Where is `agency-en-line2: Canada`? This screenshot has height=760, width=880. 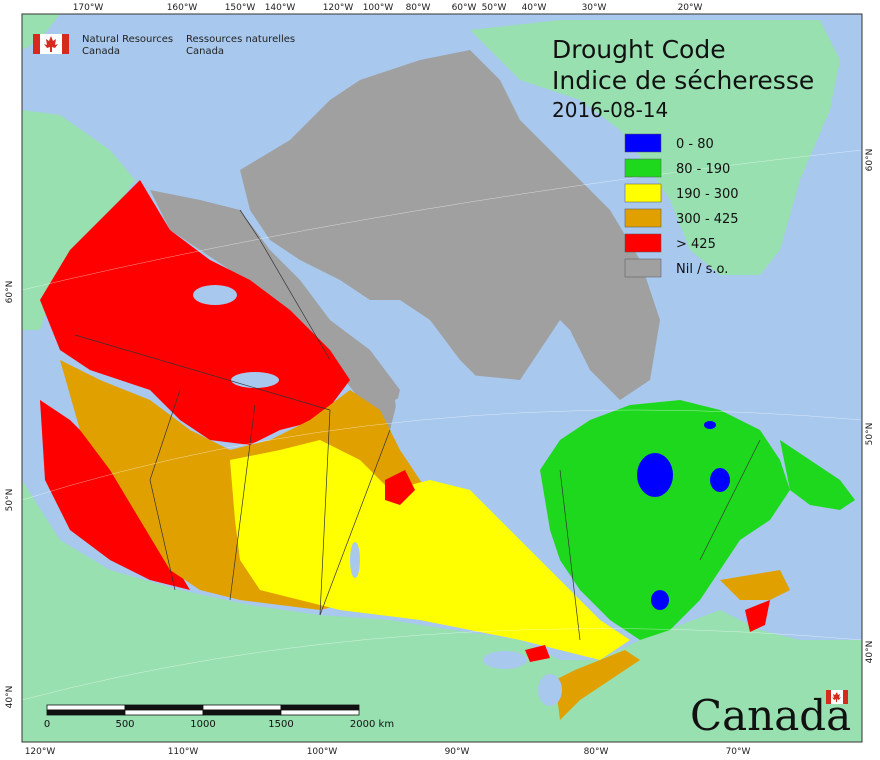
agency-en-line2: Canada is located at coordinates (101, 51).